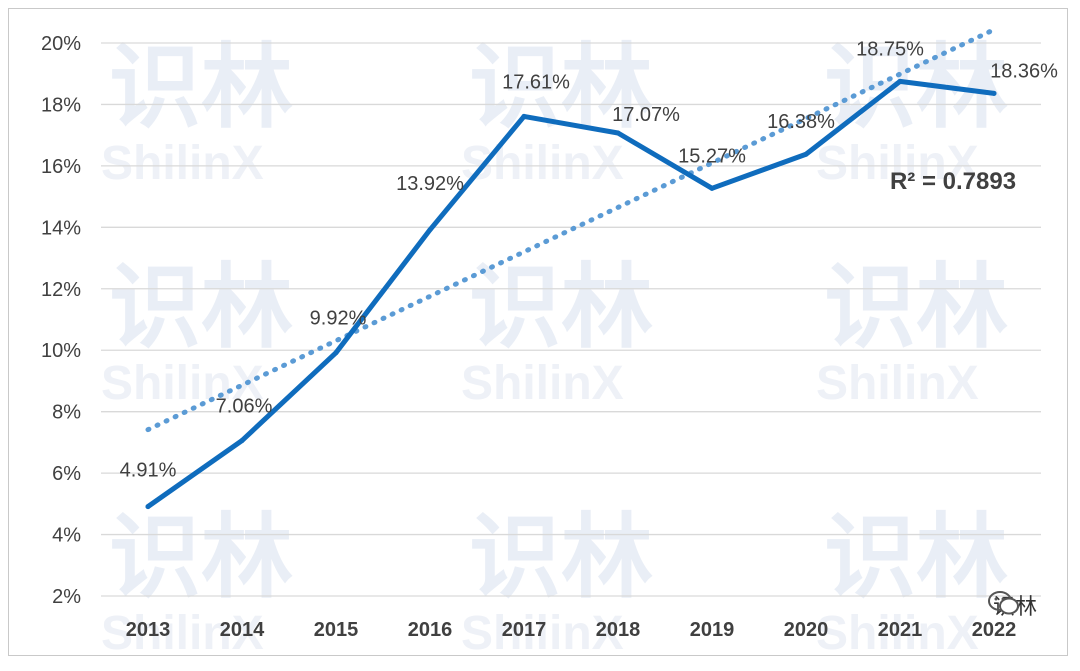 The image size is (1080, 671). Describe the element at coordinates (646, 115) in the screenshot. I see `data-label: 17.07%` at that location.